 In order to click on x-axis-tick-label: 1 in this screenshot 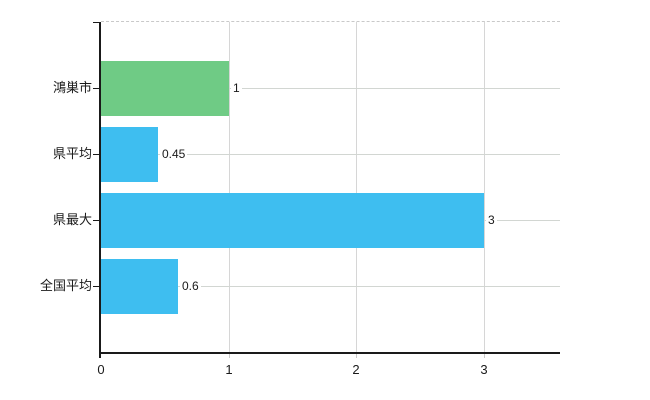, I will do `click(229, 369)`.